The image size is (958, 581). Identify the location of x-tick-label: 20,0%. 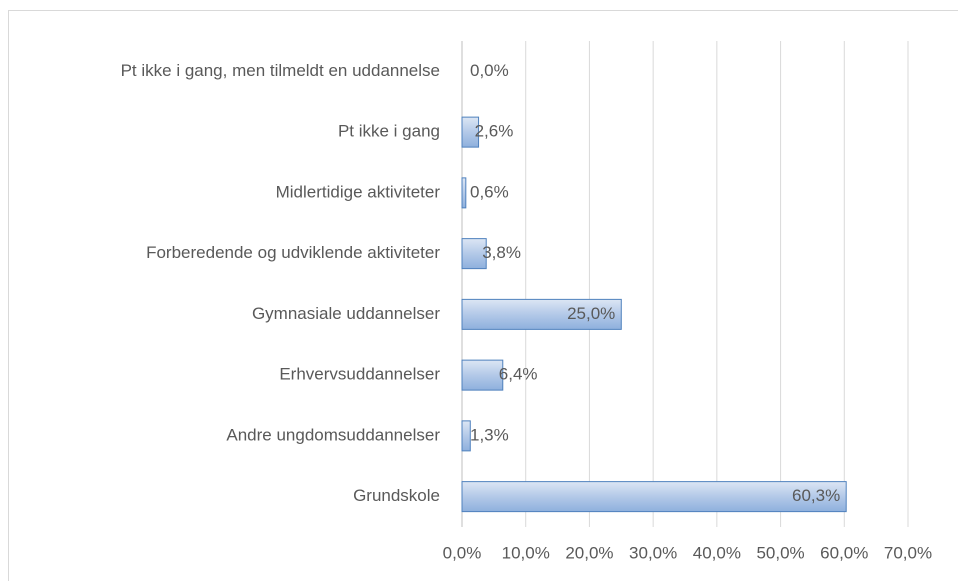
(589, 552).